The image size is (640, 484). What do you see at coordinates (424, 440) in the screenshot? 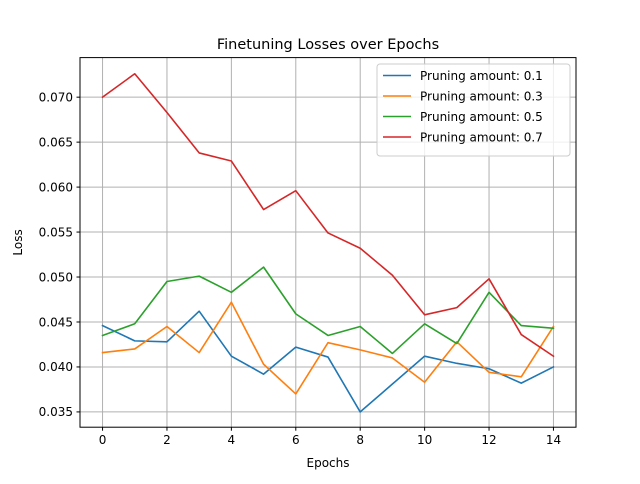
I see `x-tick-label: 10` at bounding box center [424, 440].